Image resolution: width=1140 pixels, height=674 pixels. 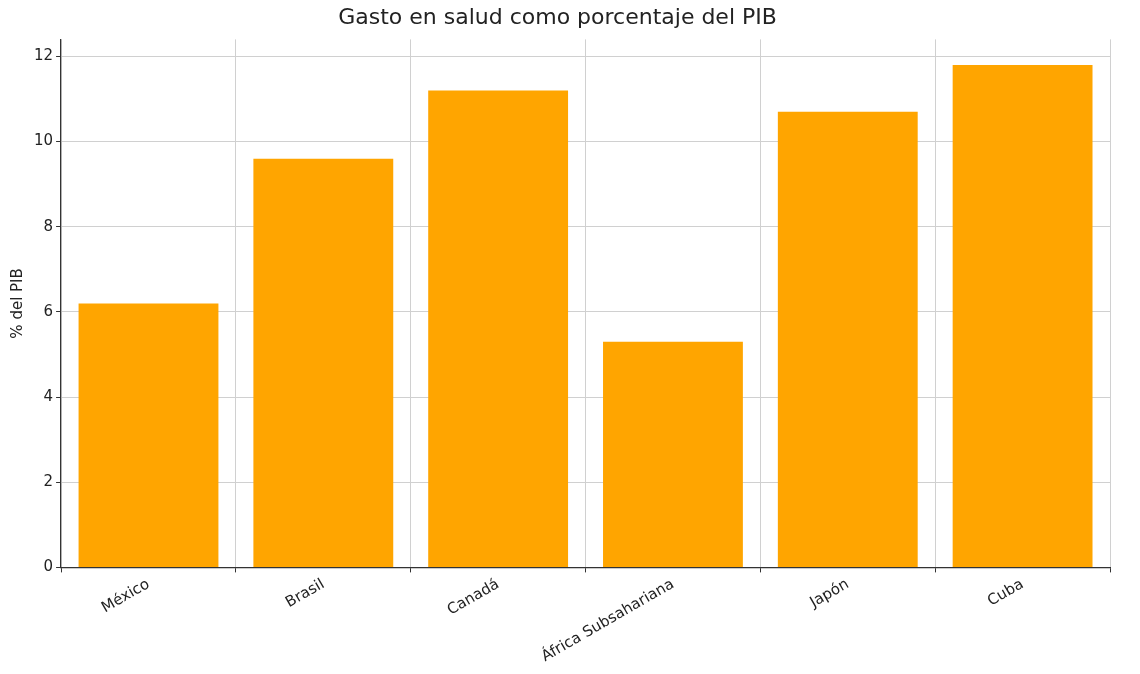 What do you see at coordinates (43, 55) in the screenshot?
I see `y-tick-label: 12` at bounding box center [43, 55].